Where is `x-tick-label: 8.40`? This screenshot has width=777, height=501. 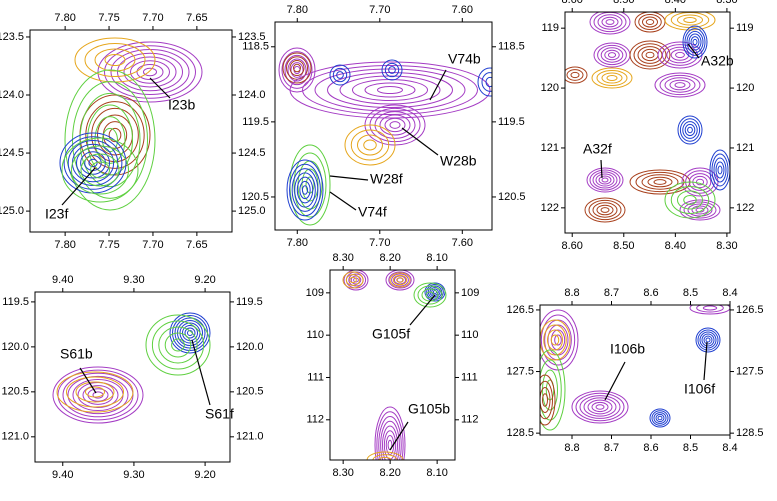
x-tick-label: 8.40 is located at coordinates (675, 3).